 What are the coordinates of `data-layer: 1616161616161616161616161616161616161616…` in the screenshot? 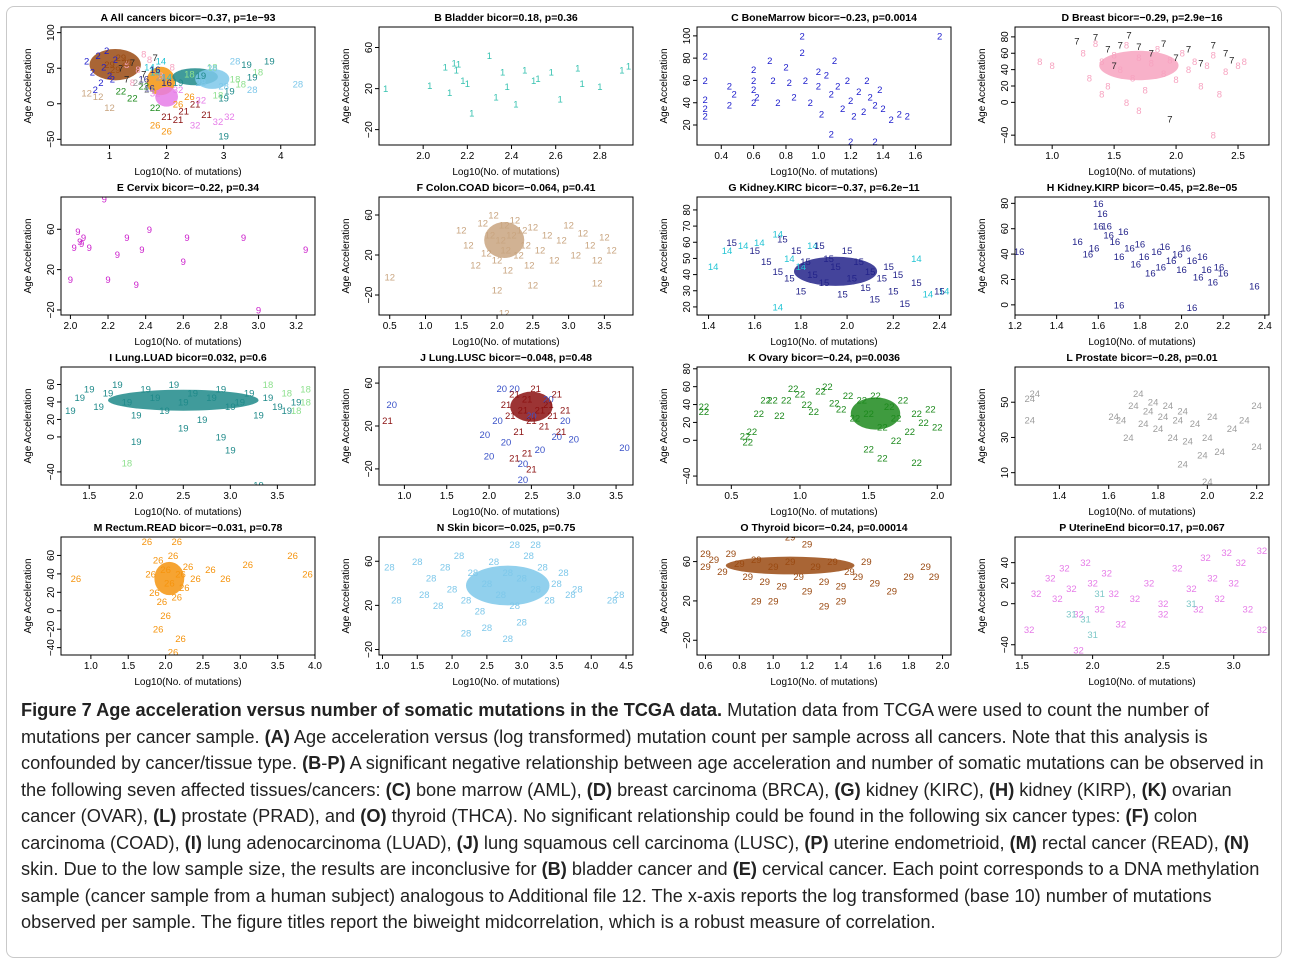 It's located at (1137, 256).